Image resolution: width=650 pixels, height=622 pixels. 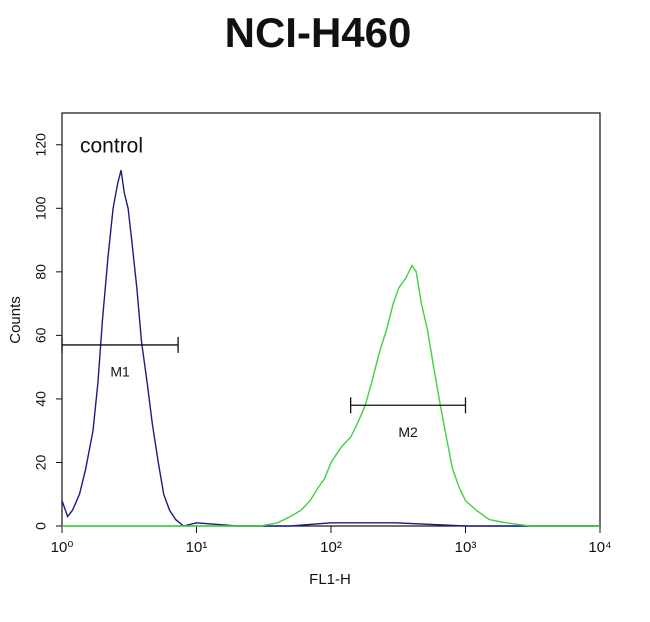 What do you see at coordinates (15, 320) in the screenshot?
I see `y-axis-label: Counts` at bounding box center [15, 320].